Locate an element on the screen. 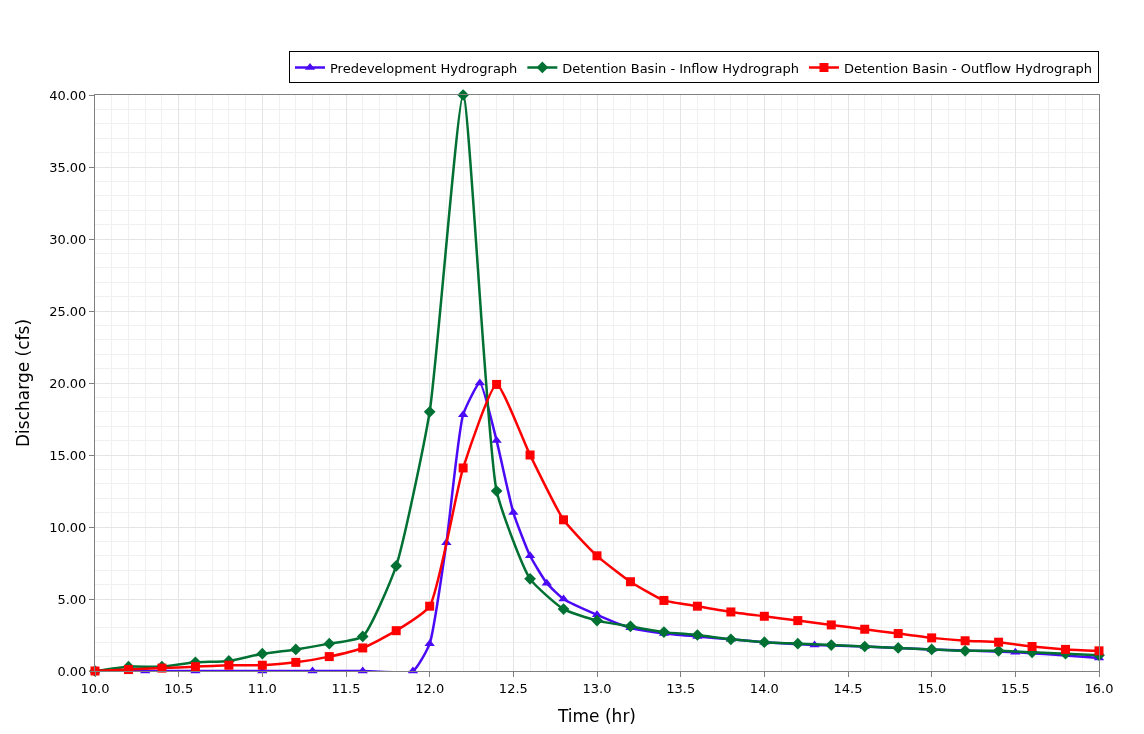  y-tick-label: 40.00 is located at coordinates (68, 95).